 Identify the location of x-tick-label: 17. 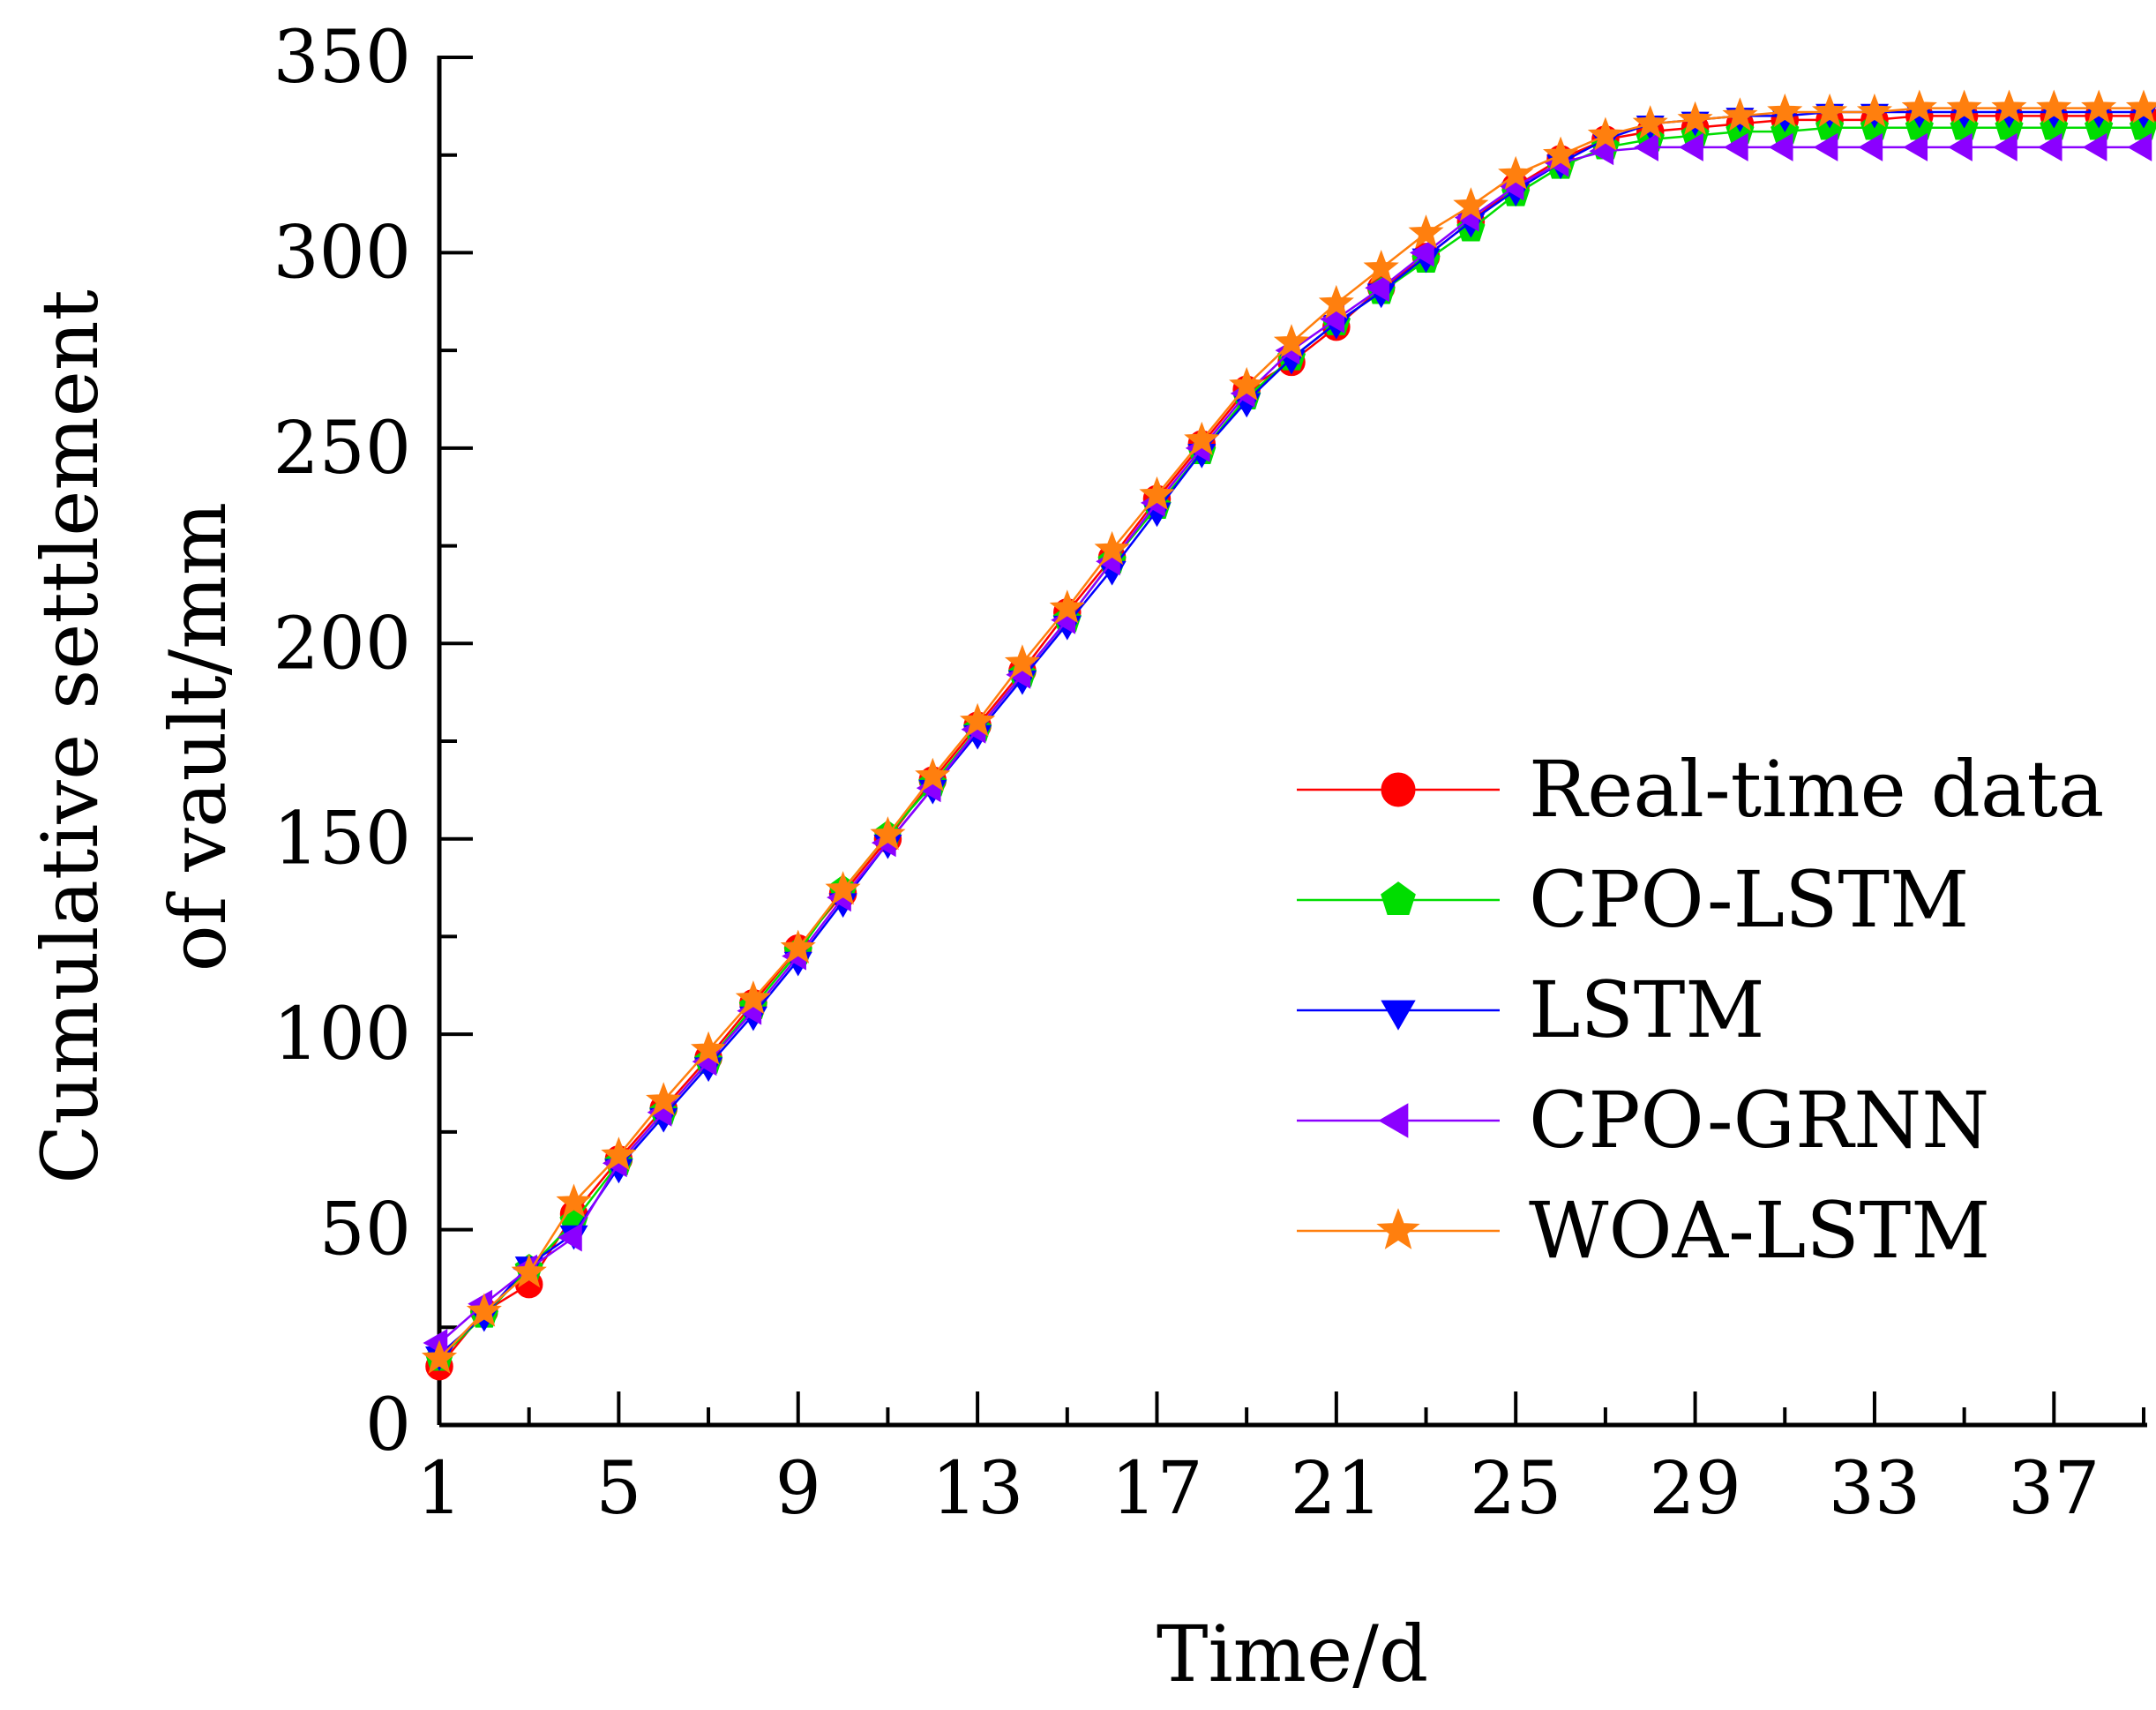
(1156, 1489).